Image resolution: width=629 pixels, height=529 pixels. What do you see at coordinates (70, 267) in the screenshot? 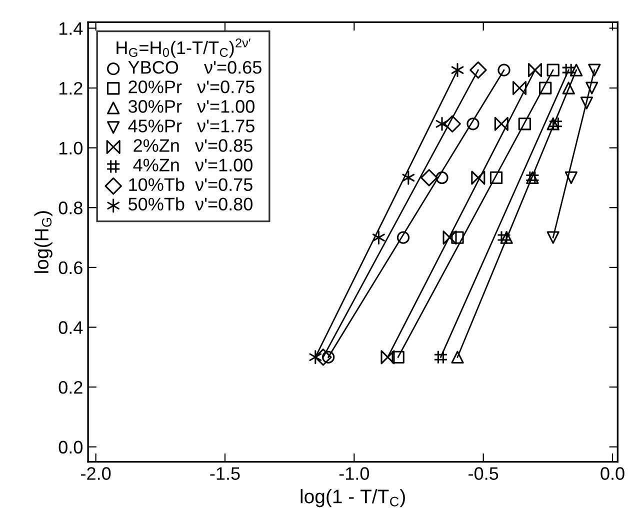
I see `y-tick-label: 0.6` at bounding box center [70, 267].